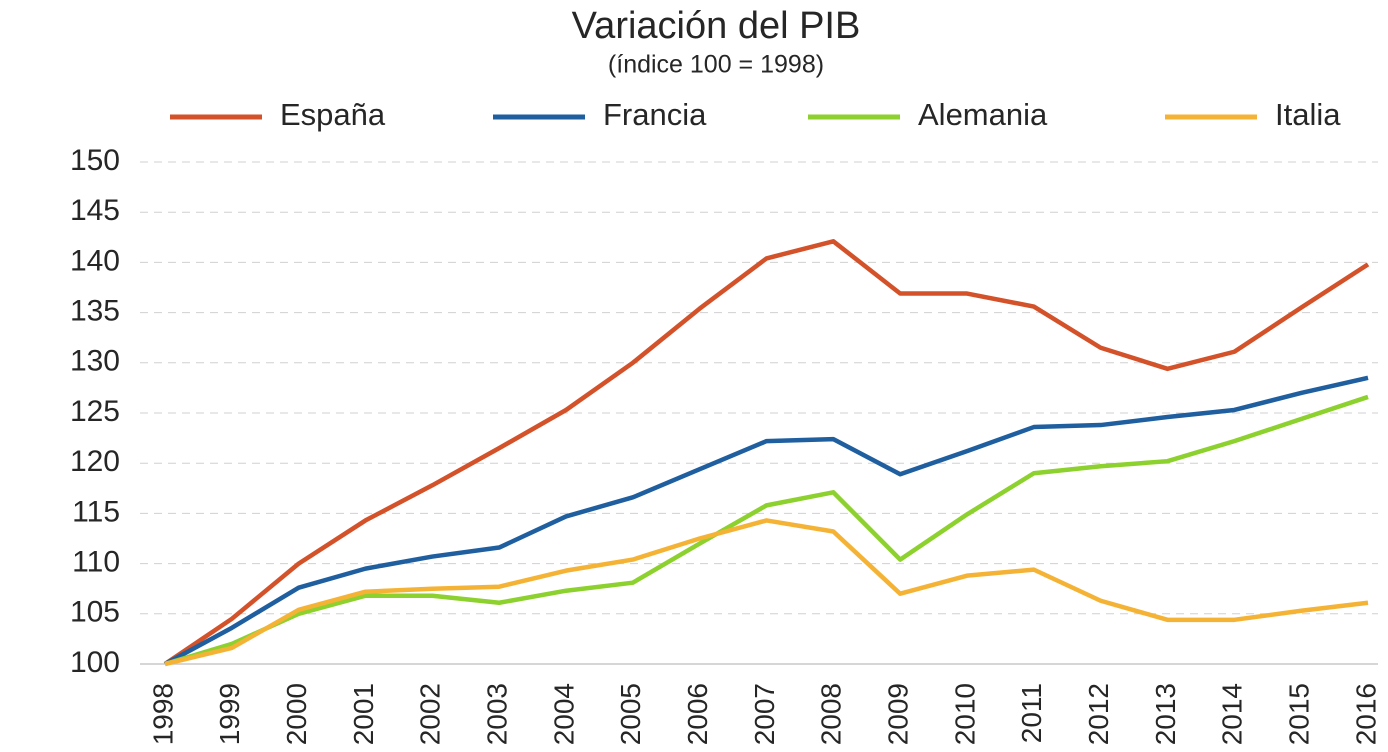 The height and width of the screenshot is (752, 1388). What do you see at coordinates (1165, 714) in the screenshot?
I see `x-tick-label: 2013` at bounding box center [1165, 714].